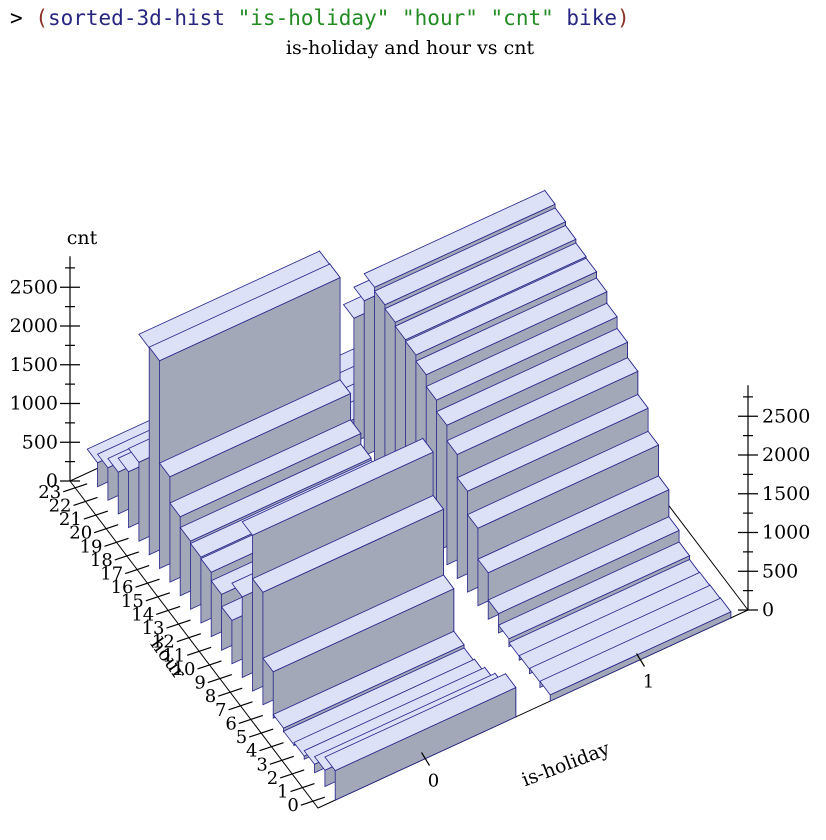  I want to click on hour-tick-label-5: 5, so click(241, 737).